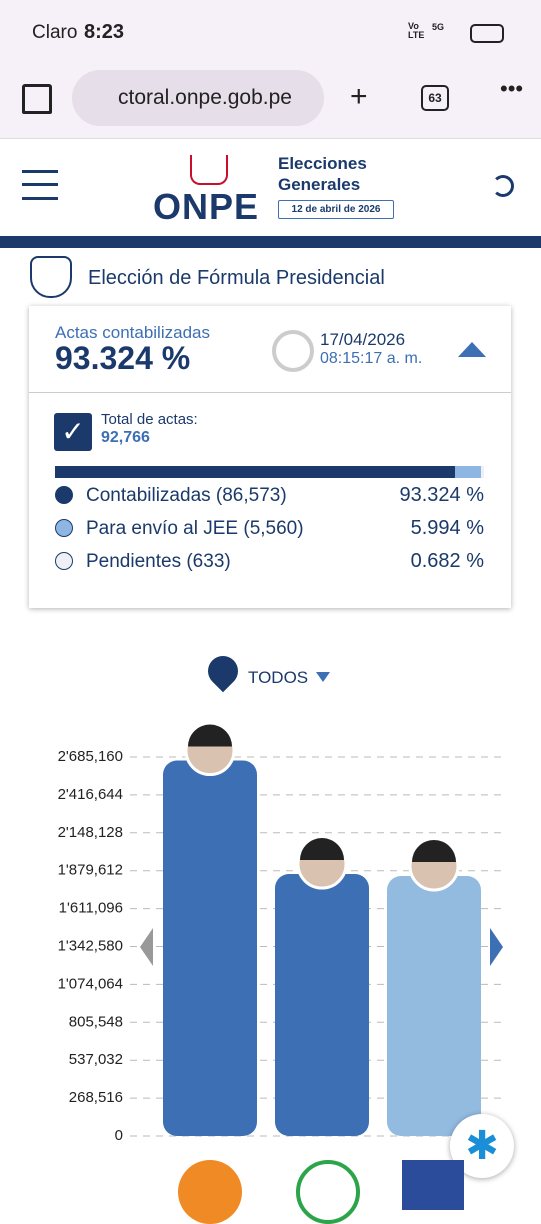 The width and height of the screenshot is (541, 1224). Describe the element at coordinates (278, 677) in the screenshot. I see `filter-label: TODOS` at that location.